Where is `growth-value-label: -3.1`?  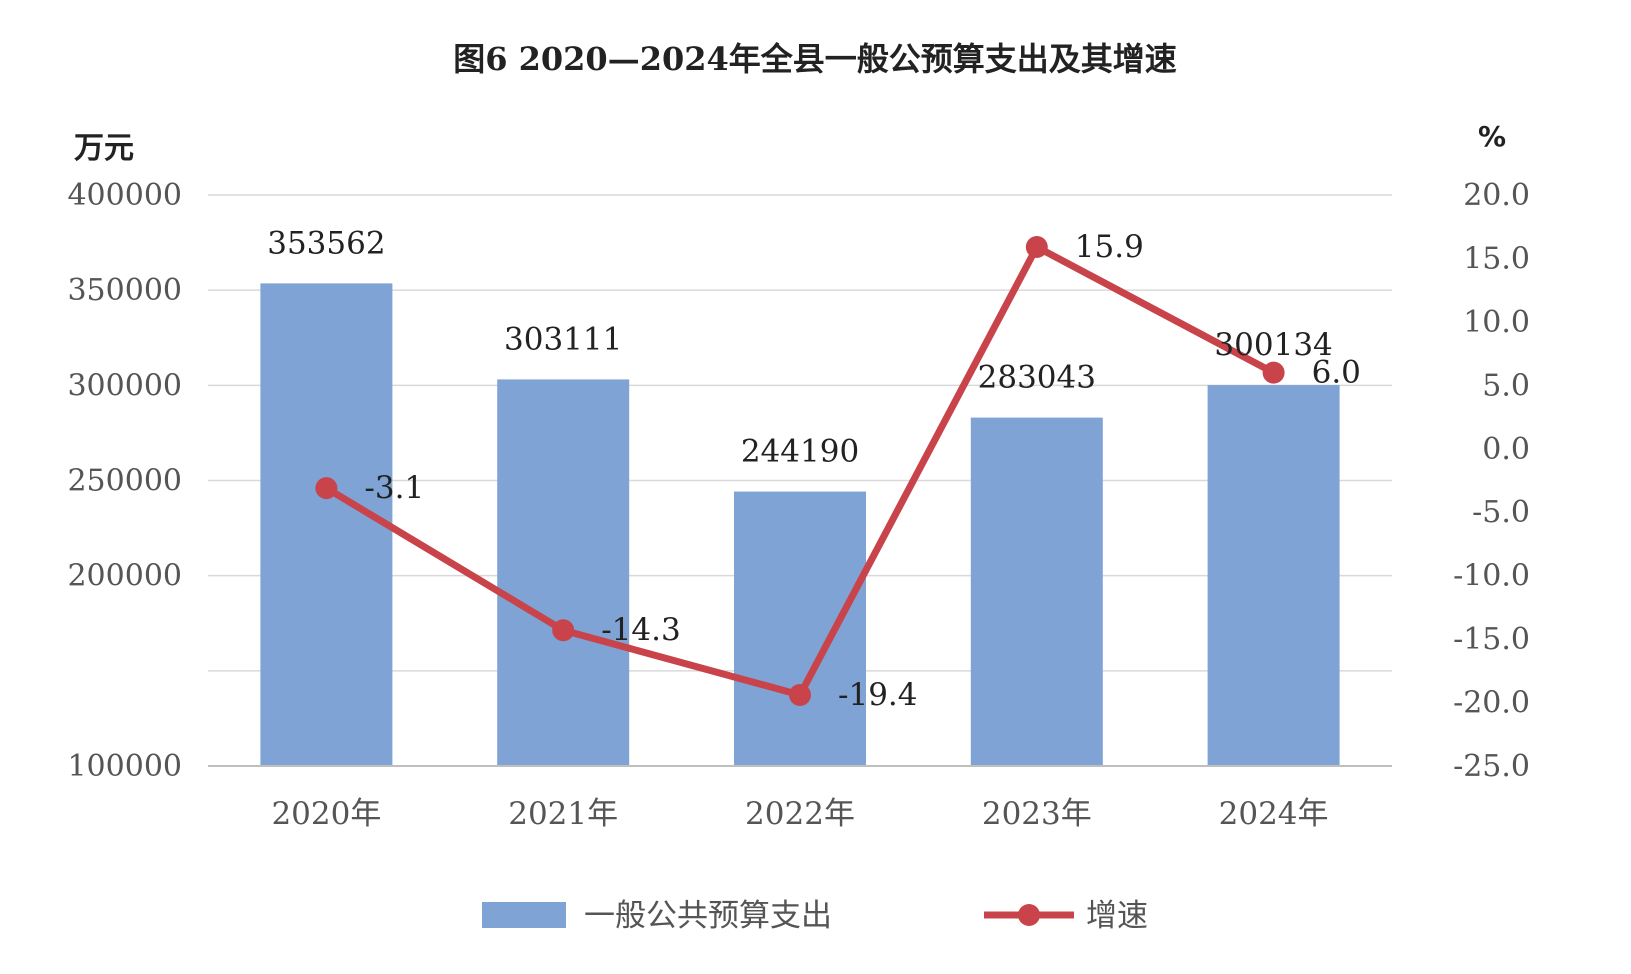 growth-value-label: -3.1 is located at coordinates (394, 488).